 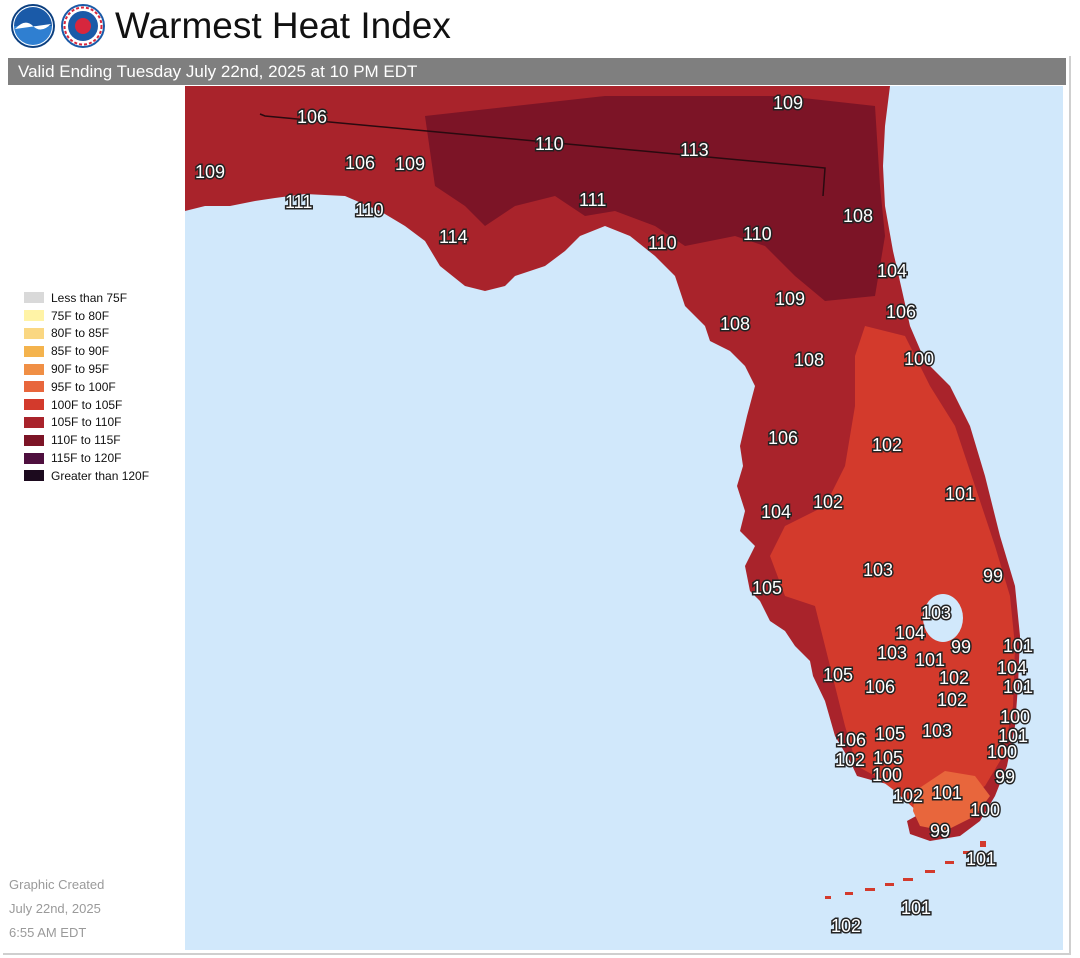 I want to click on page-title: Warmest Heat Index, so click(x=283, y=25).